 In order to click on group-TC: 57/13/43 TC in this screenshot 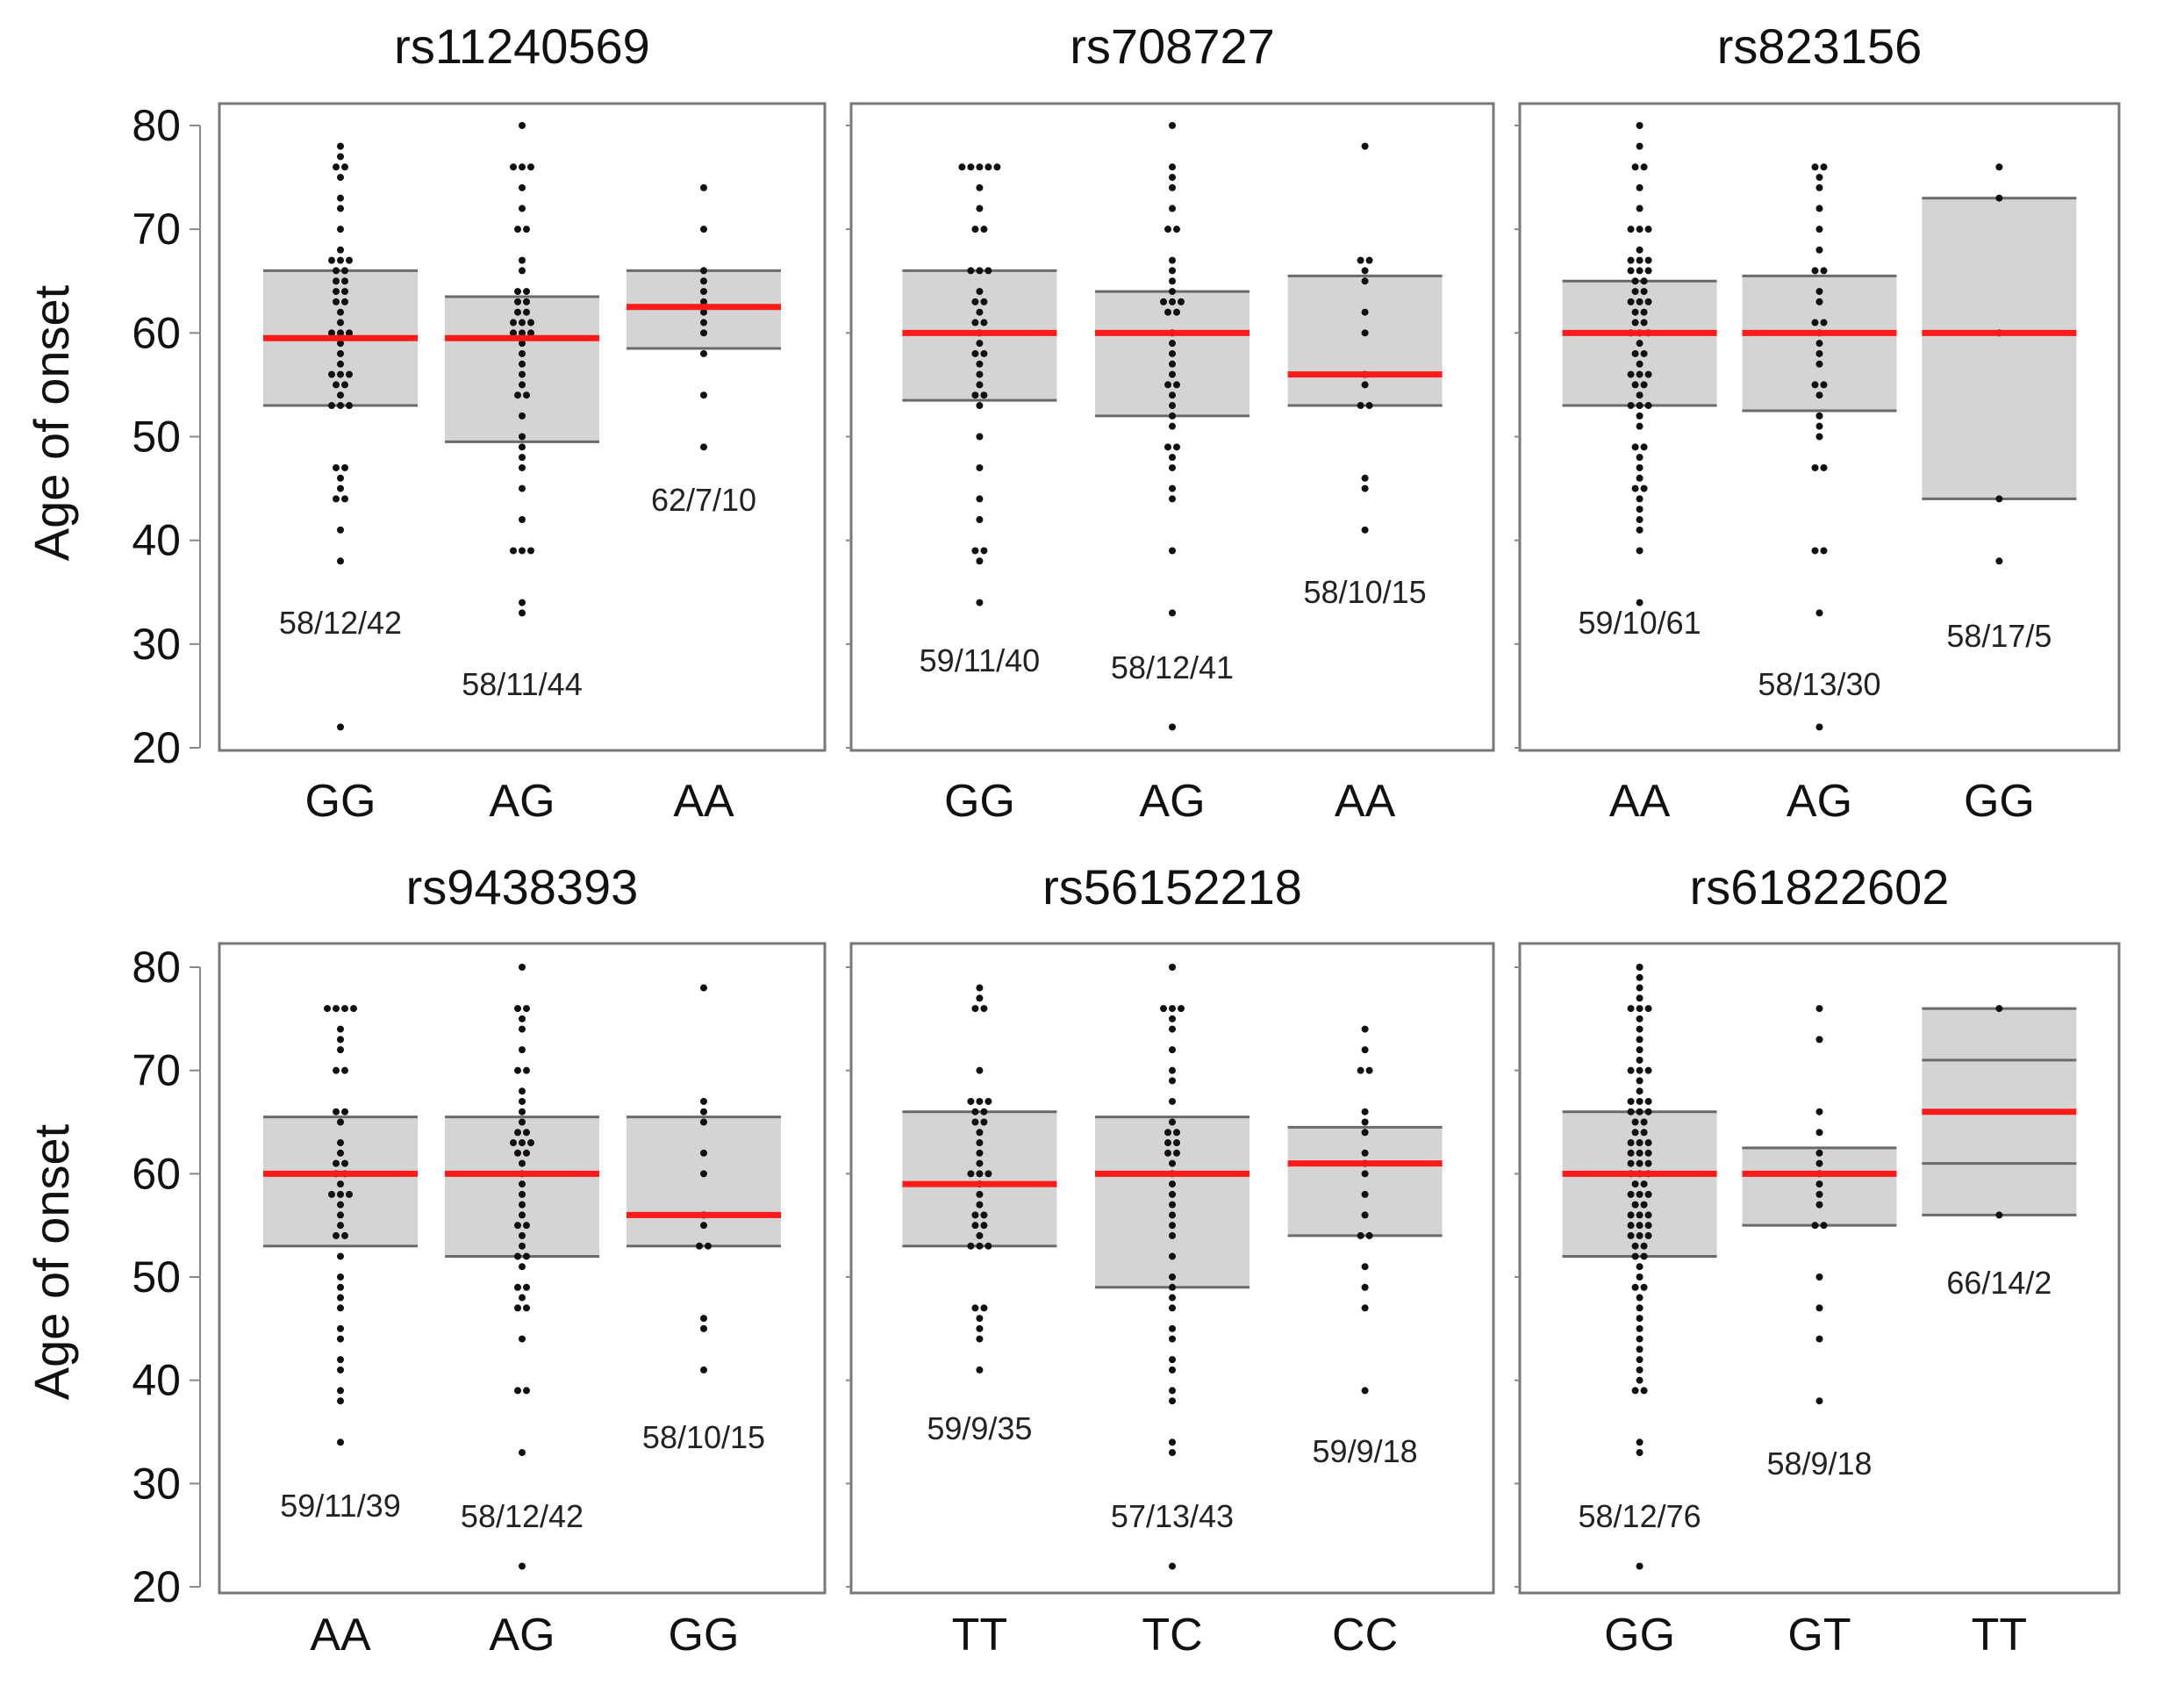, I will do `click(1172, 1312)`.